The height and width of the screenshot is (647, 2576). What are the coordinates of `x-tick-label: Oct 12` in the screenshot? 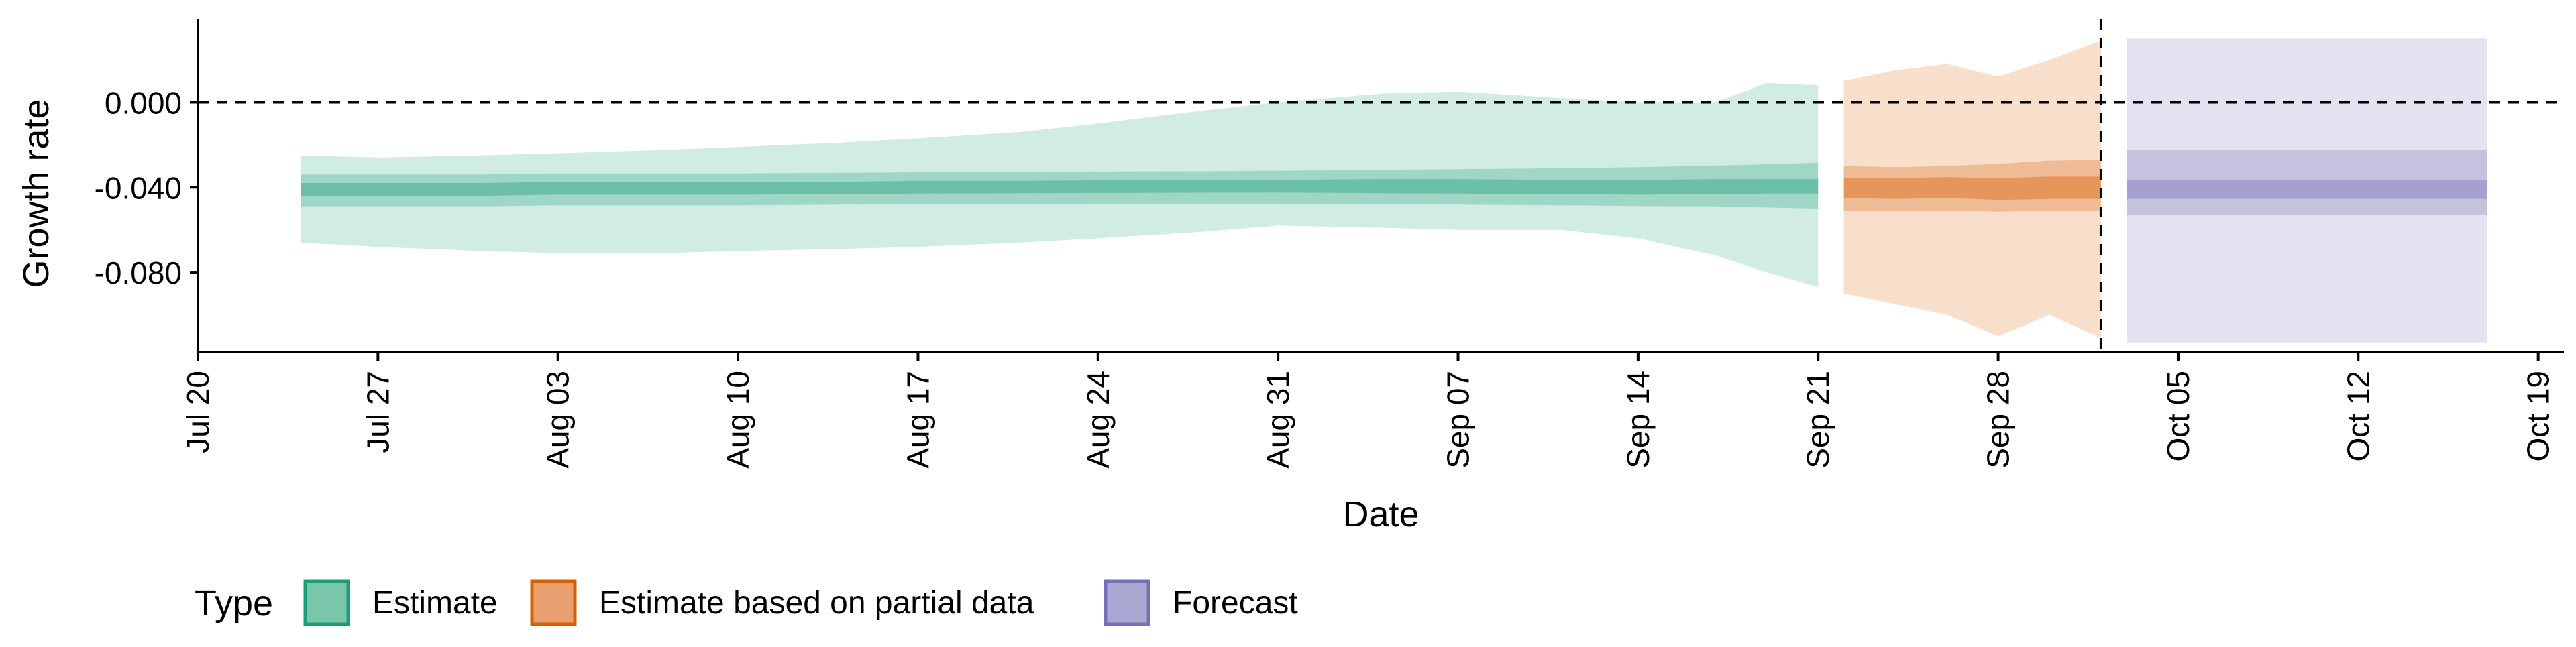 It's located at (2358, 417).